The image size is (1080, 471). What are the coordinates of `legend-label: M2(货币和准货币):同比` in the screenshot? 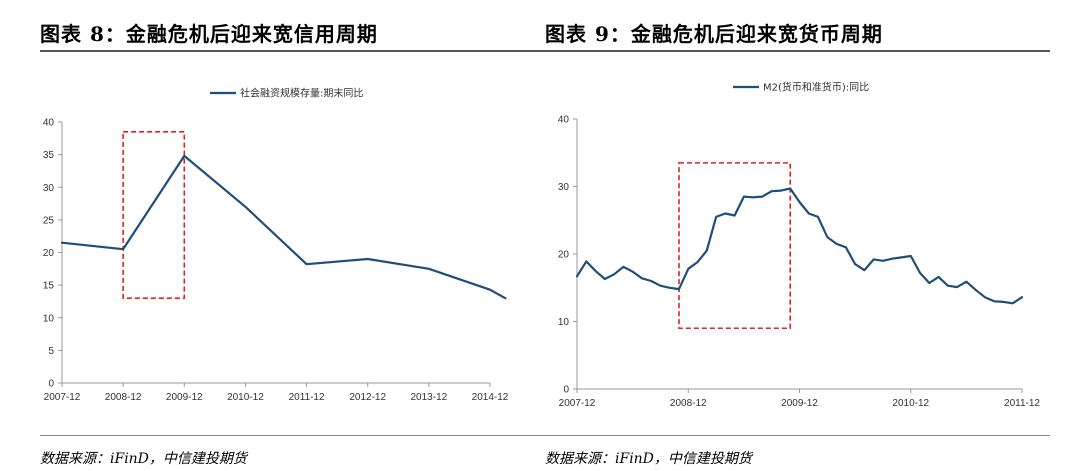 It's located at (816, 87).